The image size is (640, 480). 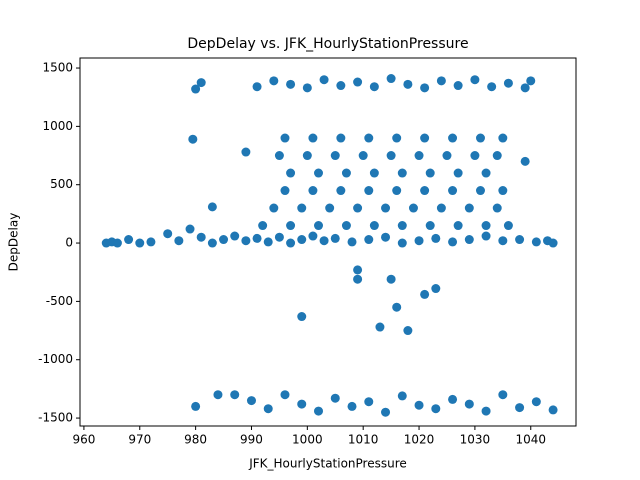 I want to click on x-tick-label: 960, so click(x=83, y=440).